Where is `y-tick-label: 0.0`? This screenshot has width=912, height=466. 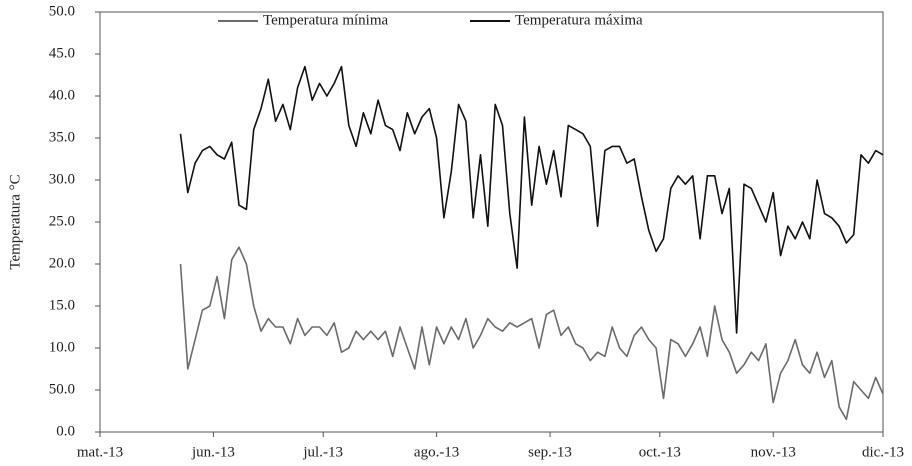
y-tick-label: 0.0 is located at coordinates (65, 431).